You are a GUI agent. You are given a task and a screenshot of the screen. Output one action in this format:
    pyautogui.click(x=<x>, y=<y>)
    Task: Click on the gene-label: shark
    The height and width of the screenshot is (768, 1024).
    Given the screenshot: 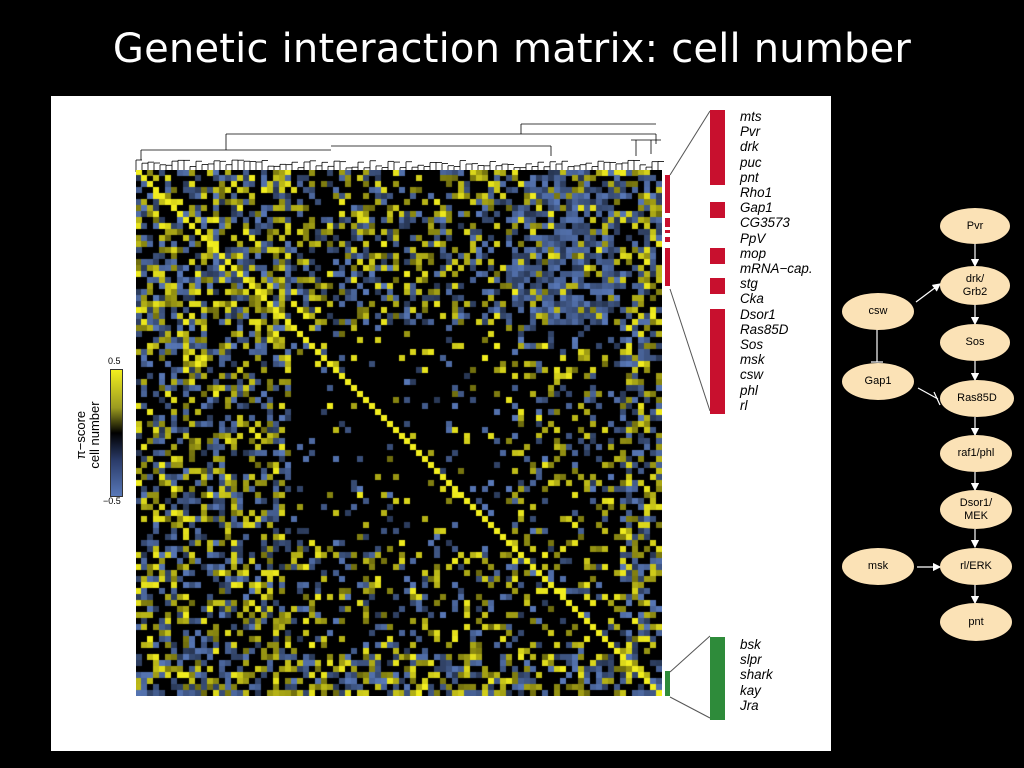 What is the action you would take?
    pyautogui.click(x=756, y=675)
    